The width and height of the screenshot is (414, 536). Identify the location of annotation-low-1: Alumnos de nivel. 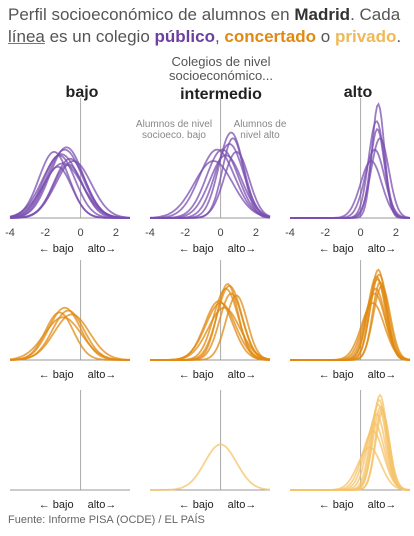
(174, 124).